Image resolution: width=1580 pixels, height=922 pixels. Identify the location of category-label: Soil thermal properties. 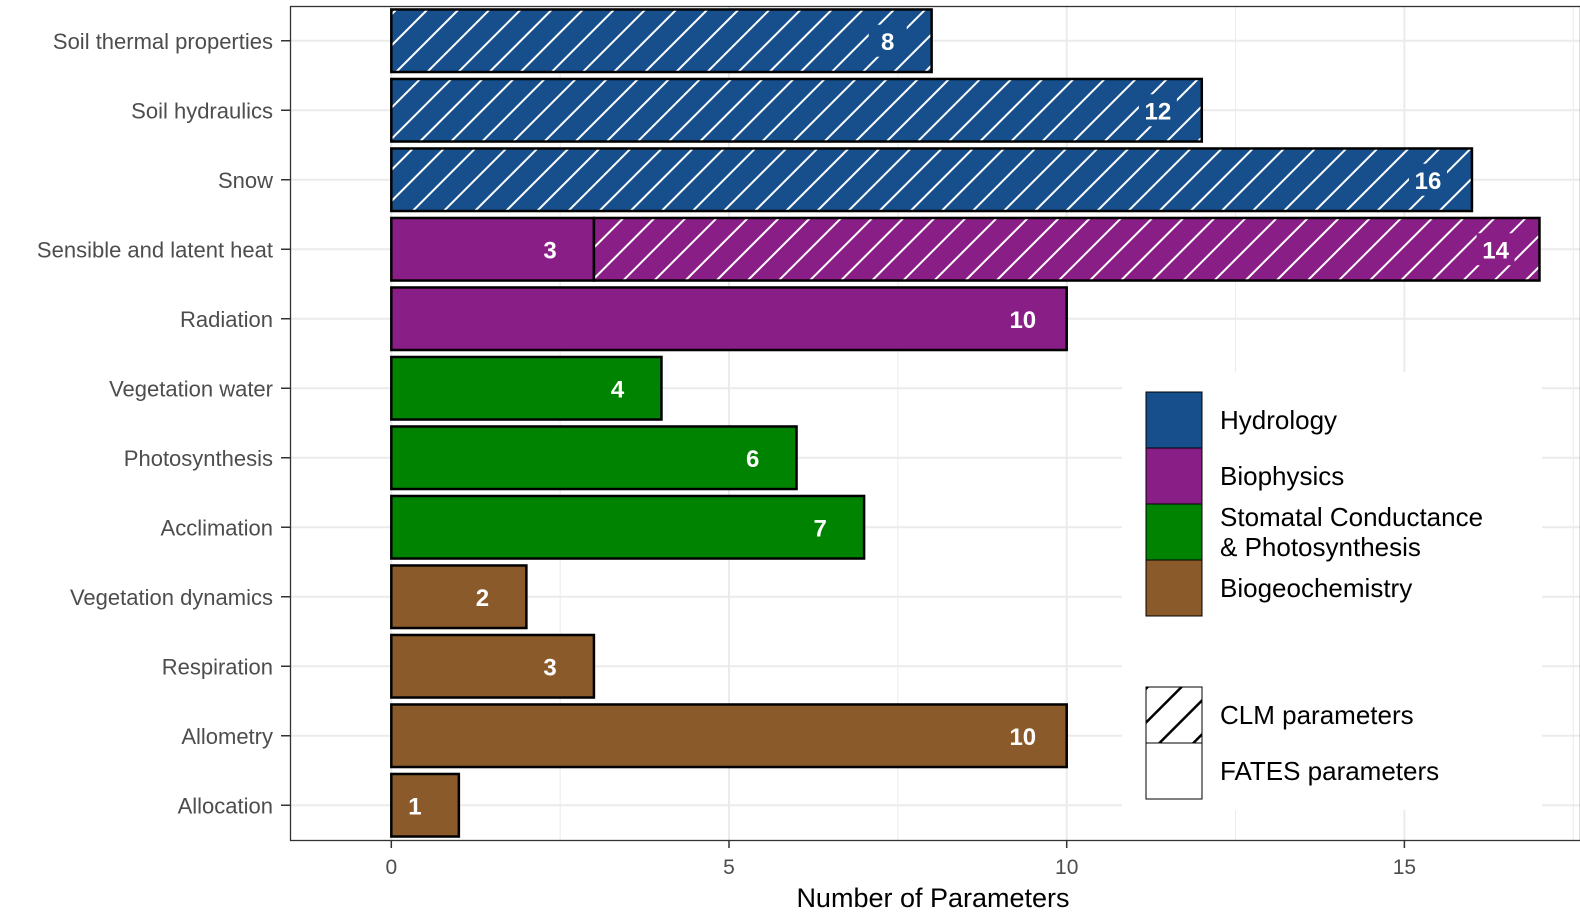
(163, 41).